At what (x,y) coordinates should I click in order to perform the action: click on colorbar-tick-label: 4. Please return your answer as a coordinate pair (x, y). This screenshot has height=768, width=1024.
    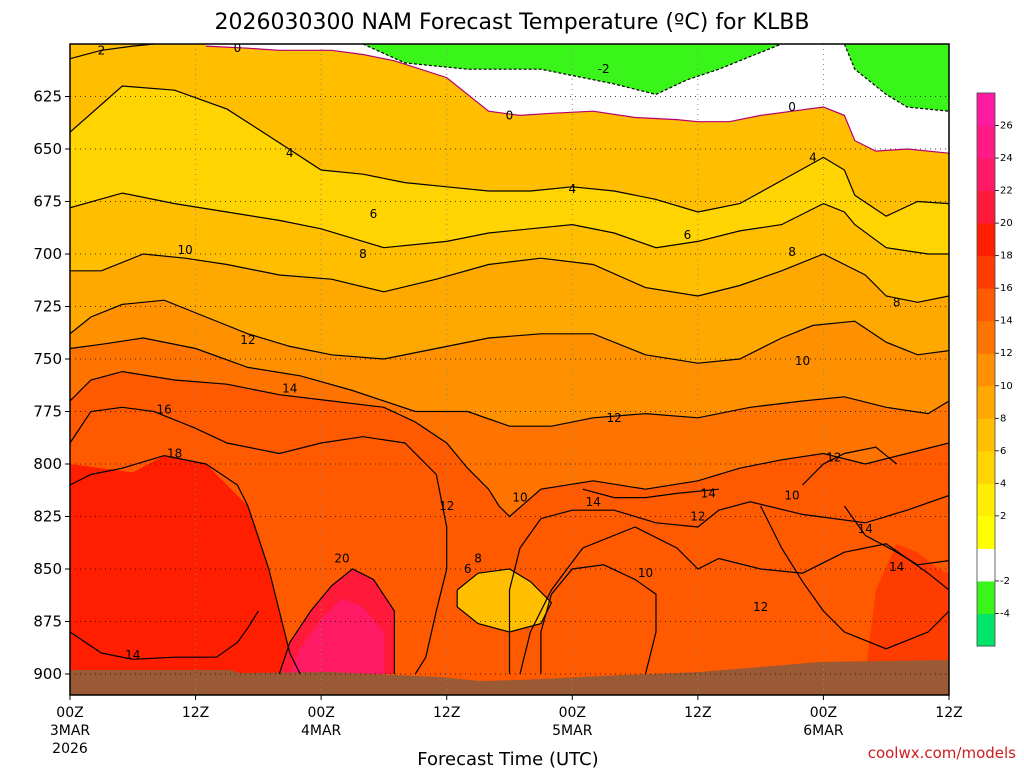
    Looking at the image, I should click on (1003, 483).